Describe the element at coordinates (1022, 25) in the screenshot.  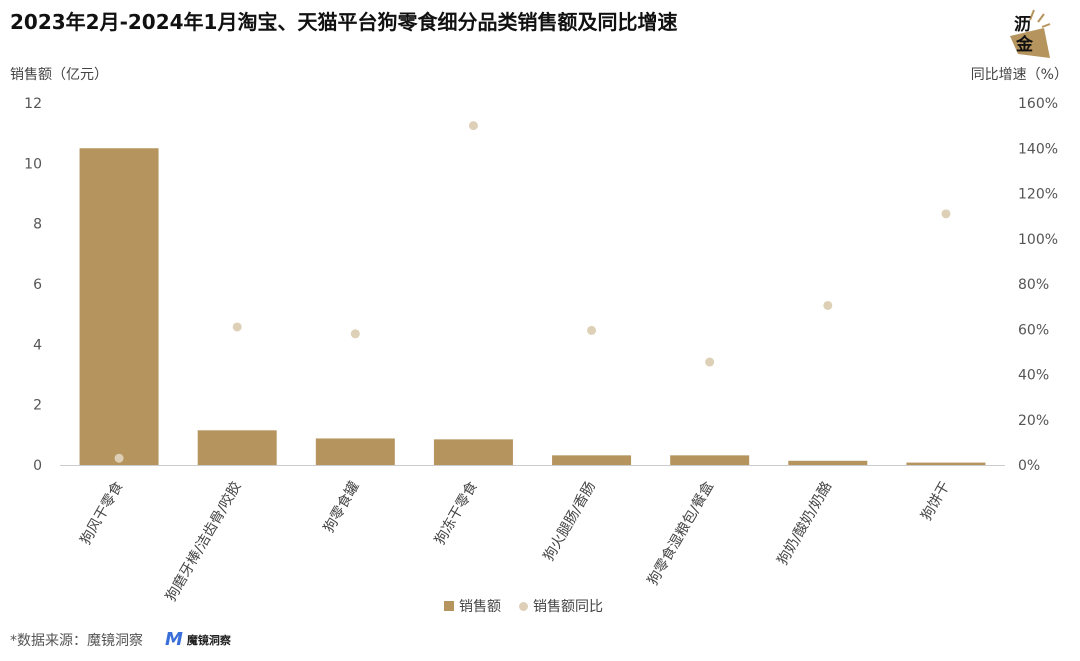
I see `logo-text-1: 沥` at that location.